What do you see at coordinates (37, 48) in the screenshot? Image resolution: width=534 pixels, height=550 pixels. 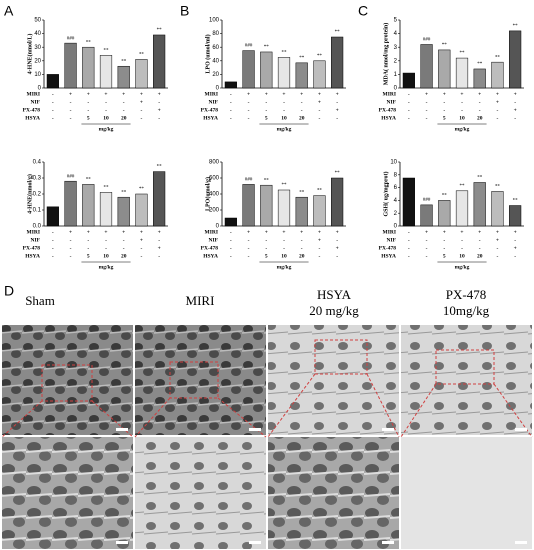 I see `y-tick-label: 30` at bounding box center [37, 48].